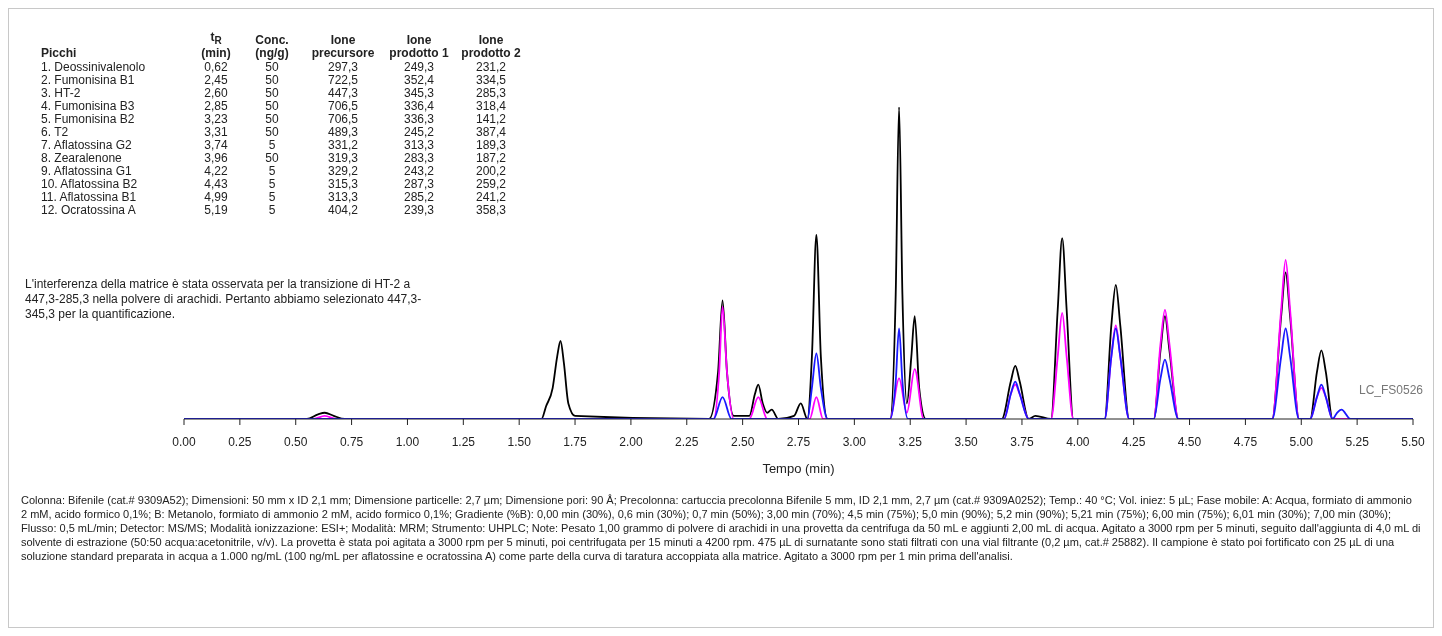 The width and height of the screenshot is (1442, 636). Describe the element at coordinates (419, 197) in the screenshot. I see `annotation: 285,2` at that location.